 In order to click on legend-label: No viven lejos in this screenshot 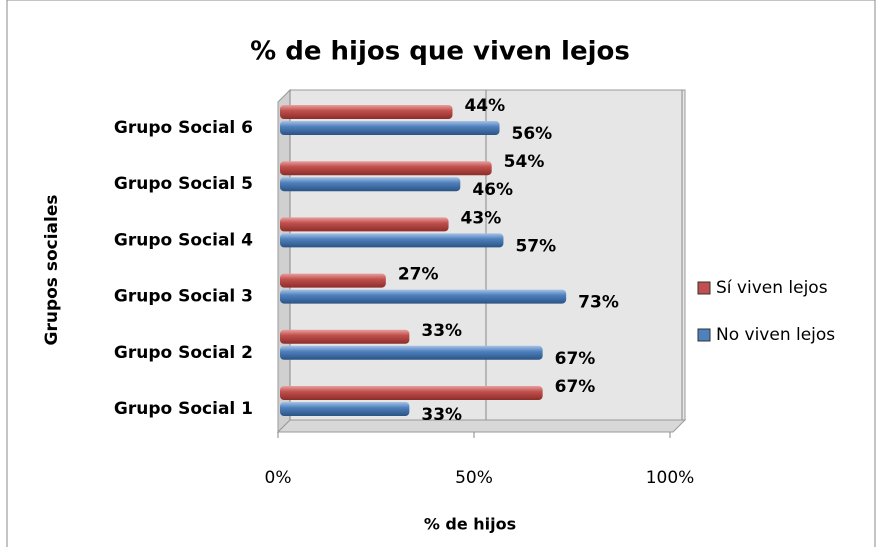, I will do `click(775, 335)`.